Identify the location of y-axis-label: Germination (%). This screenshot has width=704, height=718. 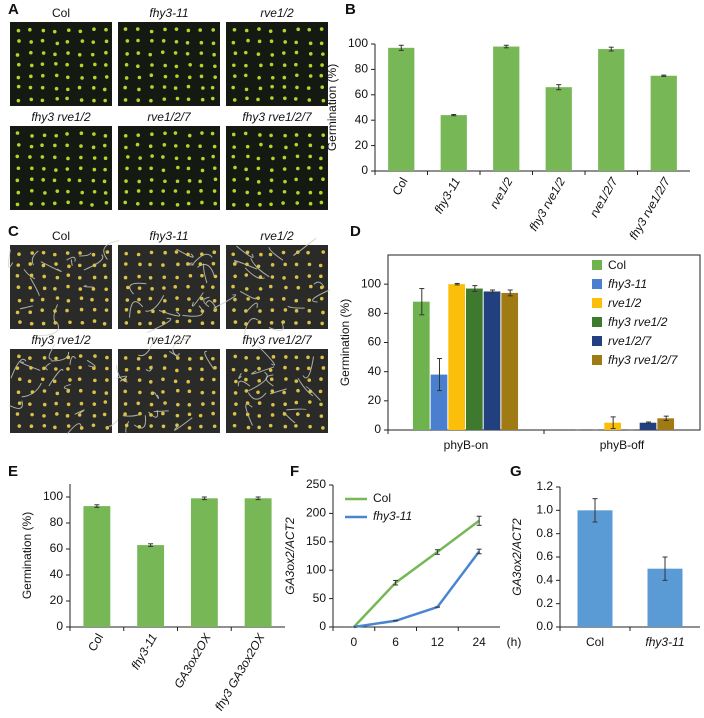
(345, 342).